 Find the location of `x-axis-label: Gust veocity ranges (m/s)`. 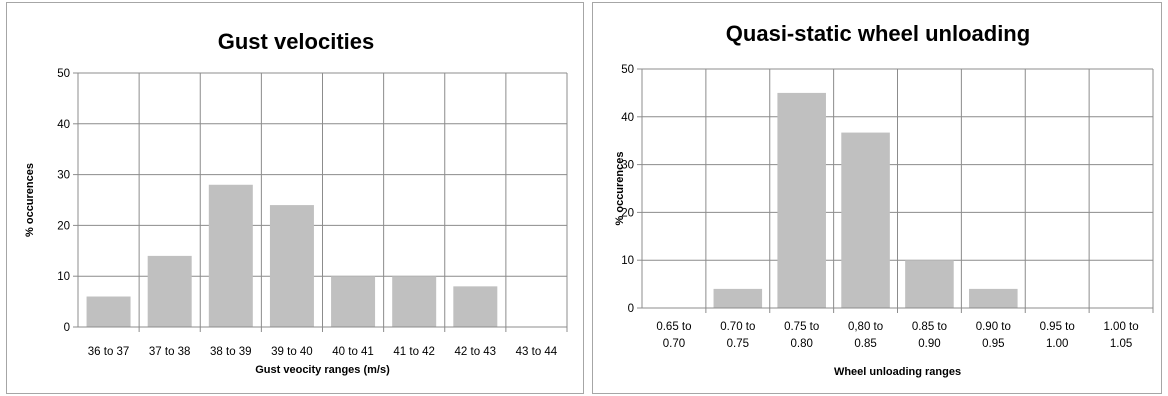

x-axis-label: Gust veocity ranges (m/s) is located at coordinates (322, 370).